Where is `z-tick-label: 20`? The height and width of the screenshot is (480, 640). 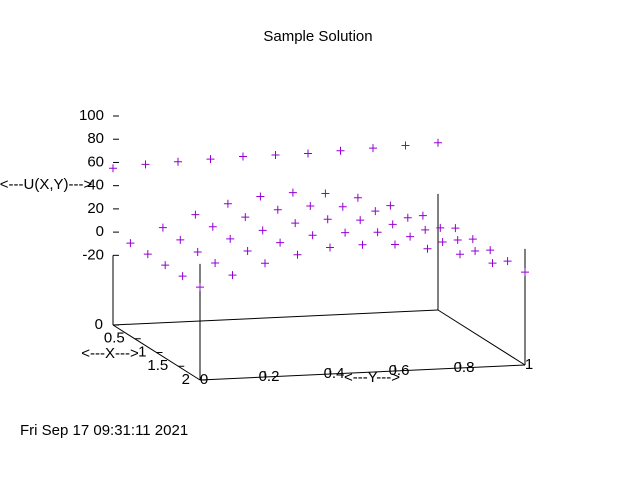
z-tick-label: 20 is located at coordinates (95, 208).